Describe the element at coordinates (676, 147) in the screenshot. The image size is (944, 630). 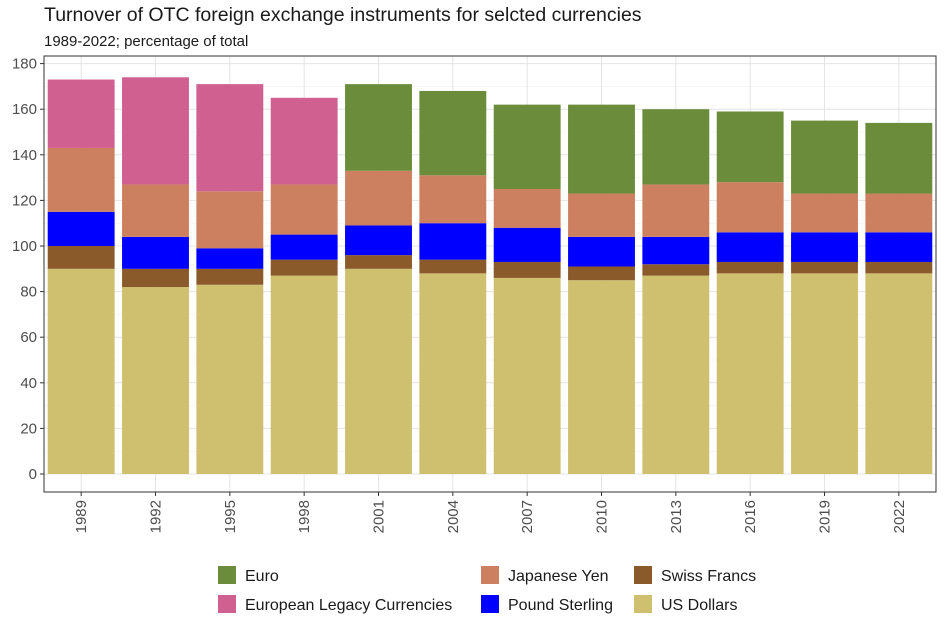
I see `bar-euro-2013` at that location.